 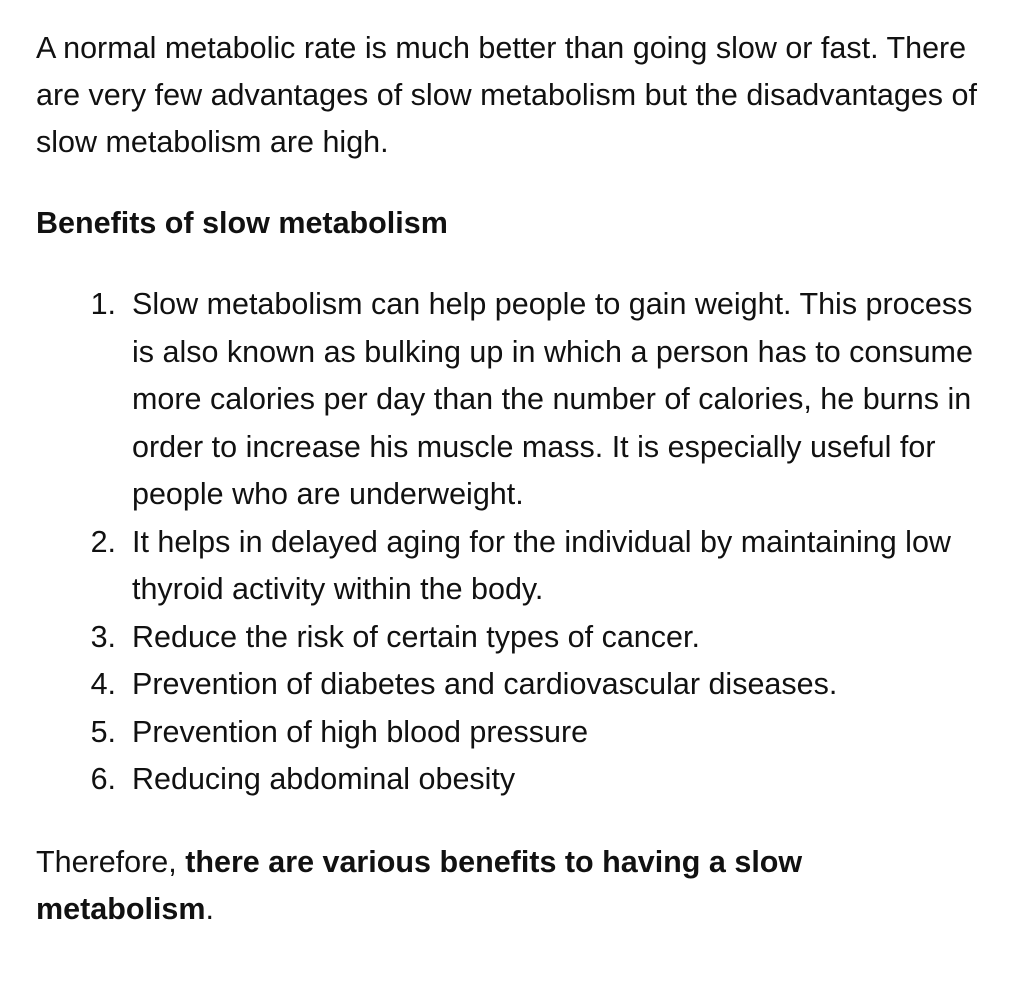 I want to click on list-item: 6. Reducing abdominal obesity, so click(x=512, y=780).